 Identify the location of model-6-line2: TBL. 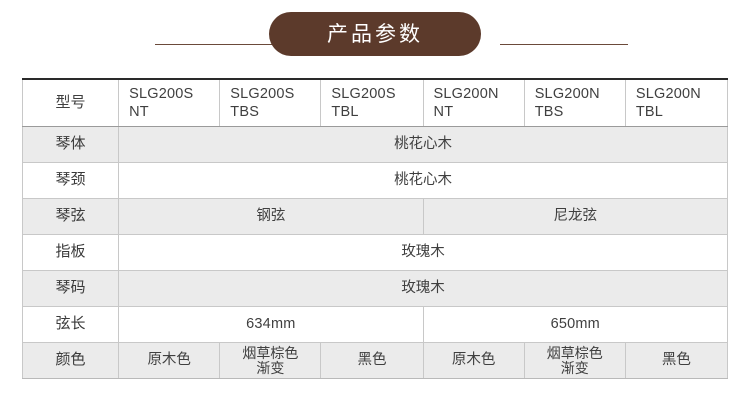
(649, 112).